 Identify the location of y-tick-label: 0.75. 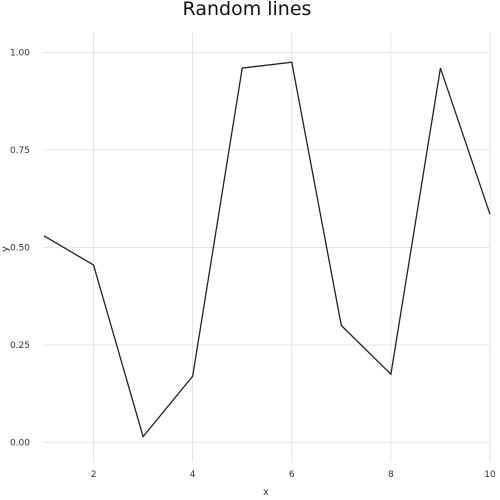
(20, 151).